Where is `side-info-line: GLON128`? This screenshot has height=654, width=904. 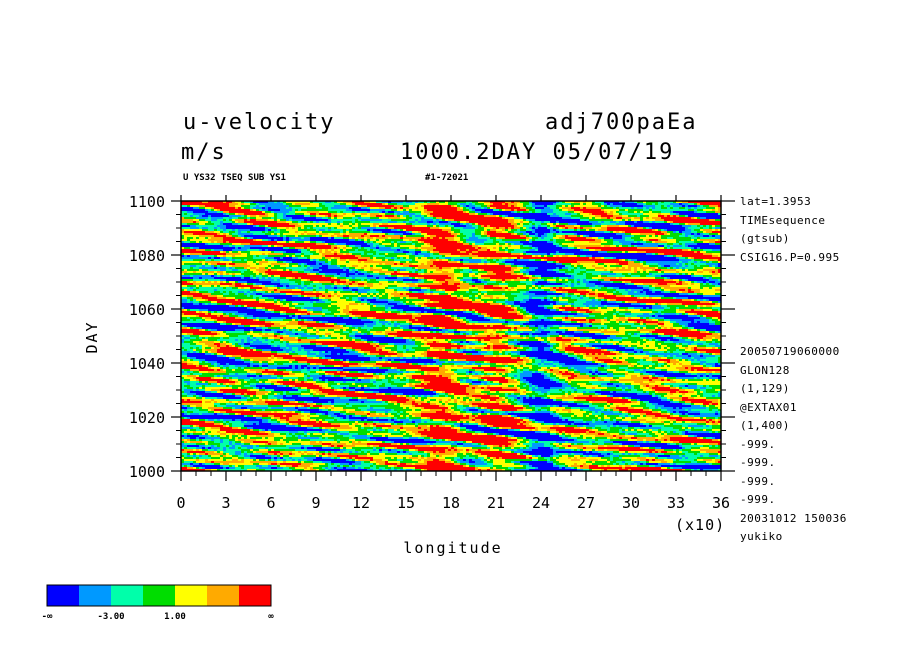 side-info-line: GLON128 is located at coordinates (765, 370).